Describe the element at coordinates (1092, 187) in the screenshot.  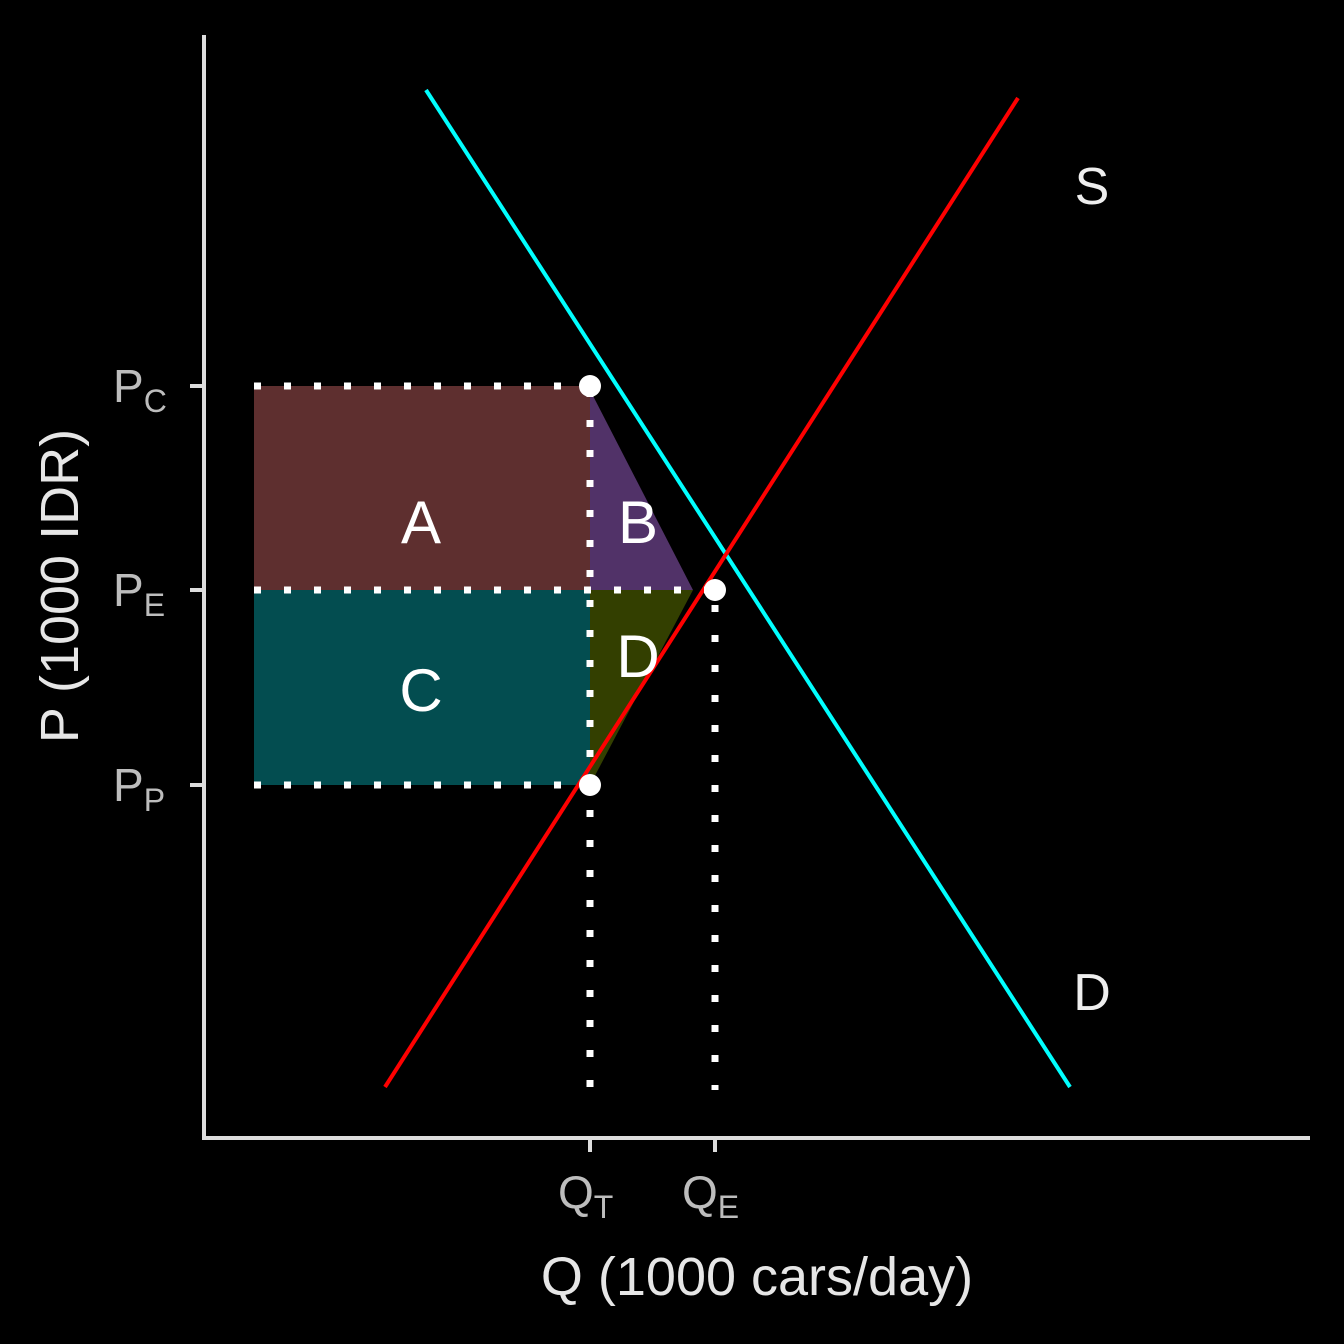
I see `curve-label: S` at that location.